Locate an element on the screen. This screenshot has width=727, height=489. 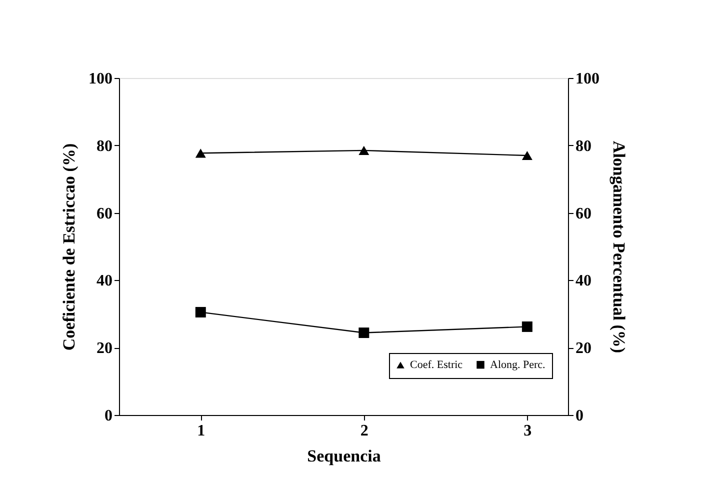
y2-tick-label: 60 is located at coordinates (584, 213).